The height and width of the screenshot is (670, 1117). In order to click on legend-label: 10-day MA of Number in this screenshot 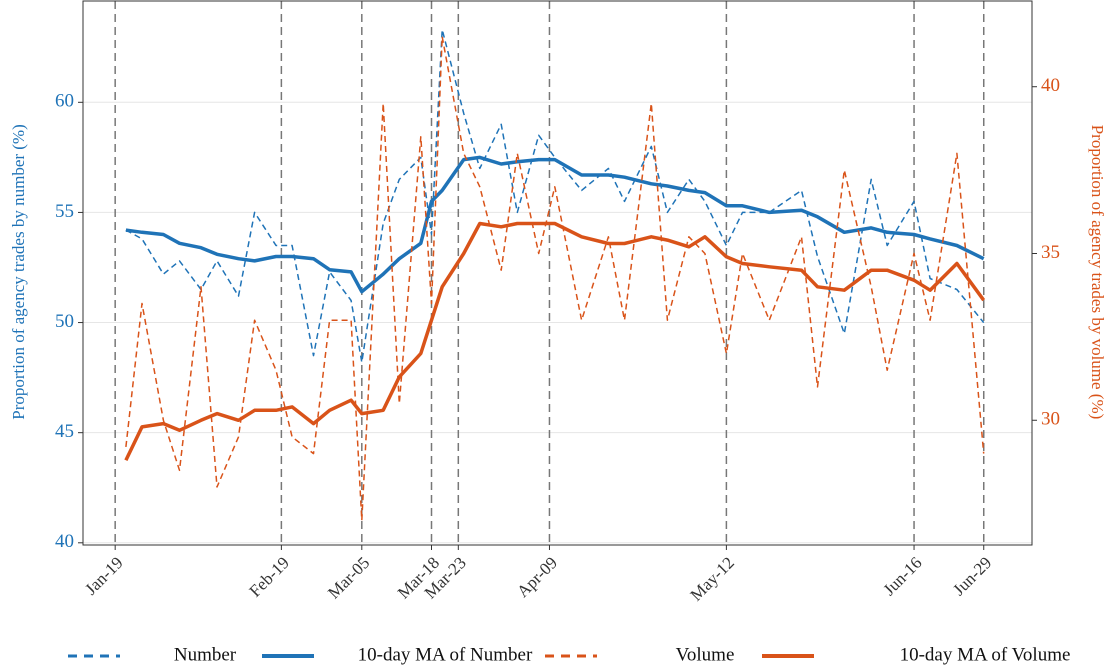, I will do `click(445, 654)`.